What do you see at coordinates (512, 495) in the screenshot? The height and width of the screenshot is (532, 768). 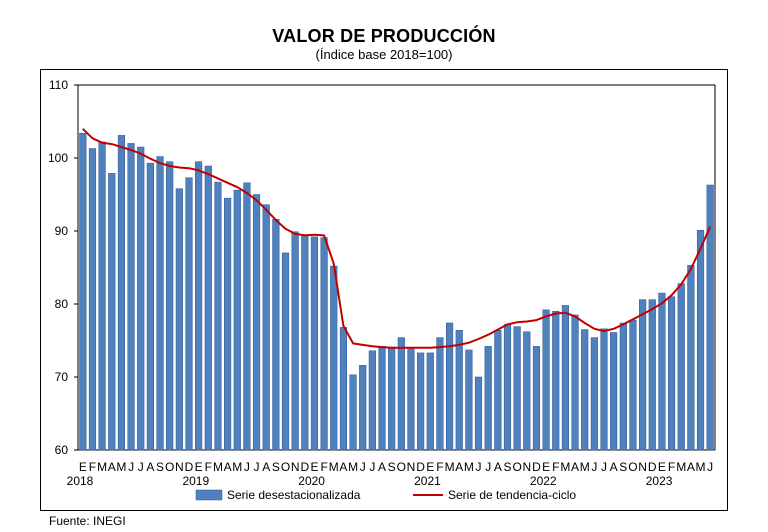 I see `legend-label-trend: Serie de tendencia-ciclo` at bounding box center [512, 495].